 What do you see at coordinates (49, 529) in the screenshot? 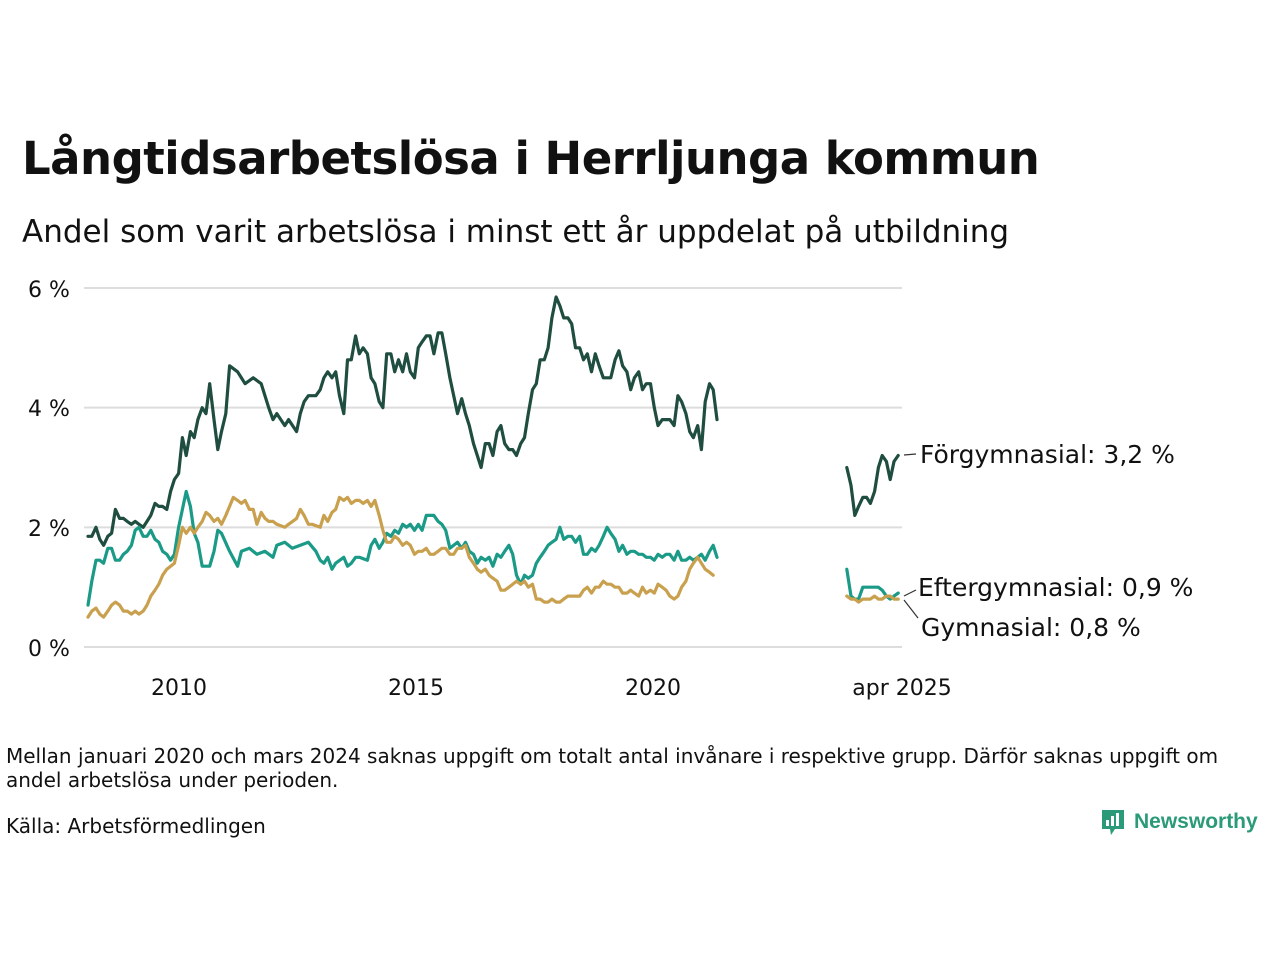
I see `y-tick-label: 2 %` at bounding box center [49, 529].